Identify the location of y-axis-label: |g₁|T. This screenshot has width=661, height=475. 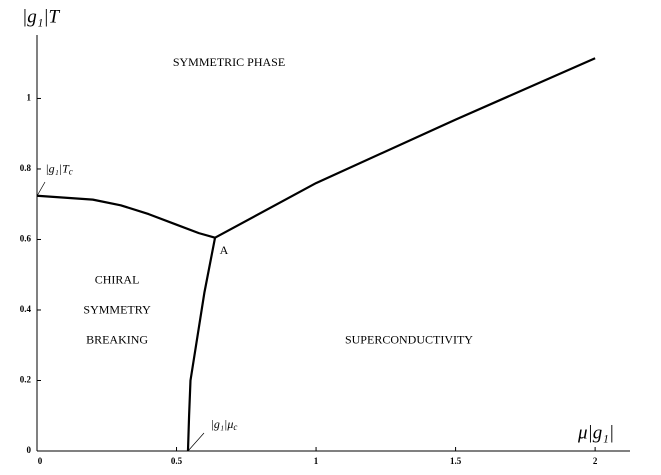
(41, 16).